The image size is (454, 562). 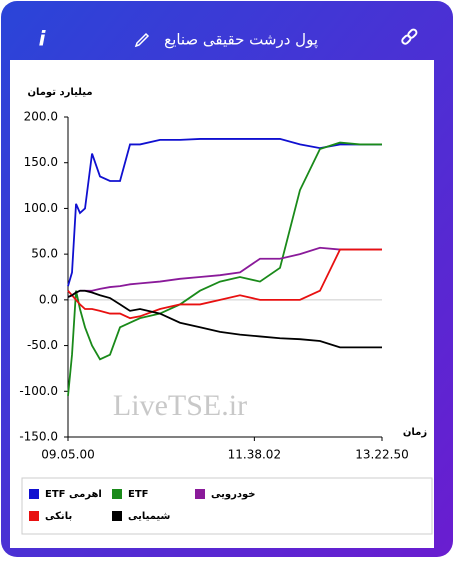 What do you see at coordinates (42, 345) in the screenshot?
I see `y-tick-label: -50.0` at bounding box center [42, 345].